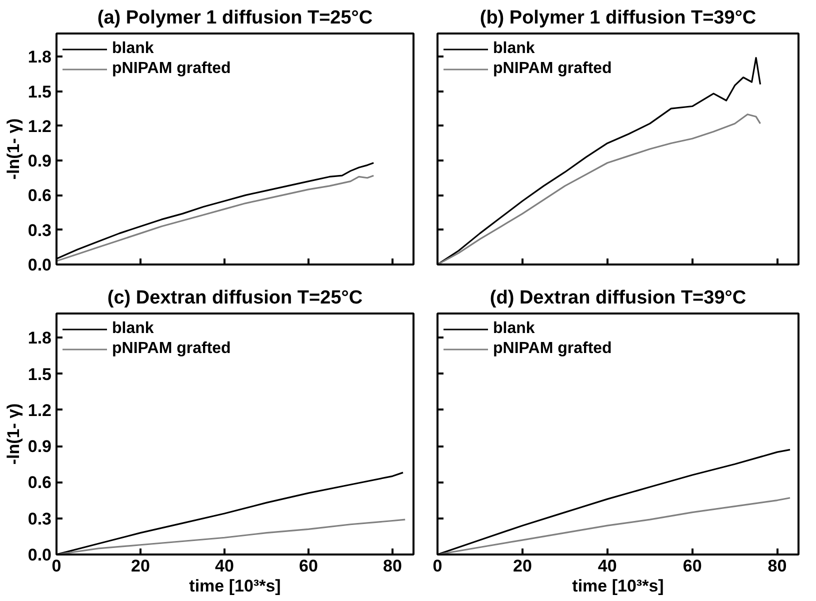 The width and height of the screenshot is (816, 601). Describe the element at coordinates (235, 18) in the screenshot. I see `chart-title: (a) Polymer 1 diffusion T=25°C` at that location.